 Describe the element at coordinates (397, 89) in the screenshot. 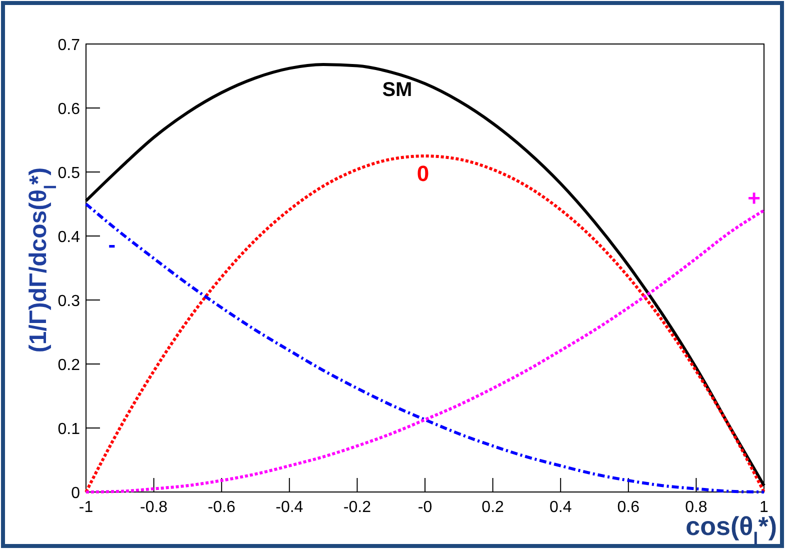

I see `series-label: SM` at that location.